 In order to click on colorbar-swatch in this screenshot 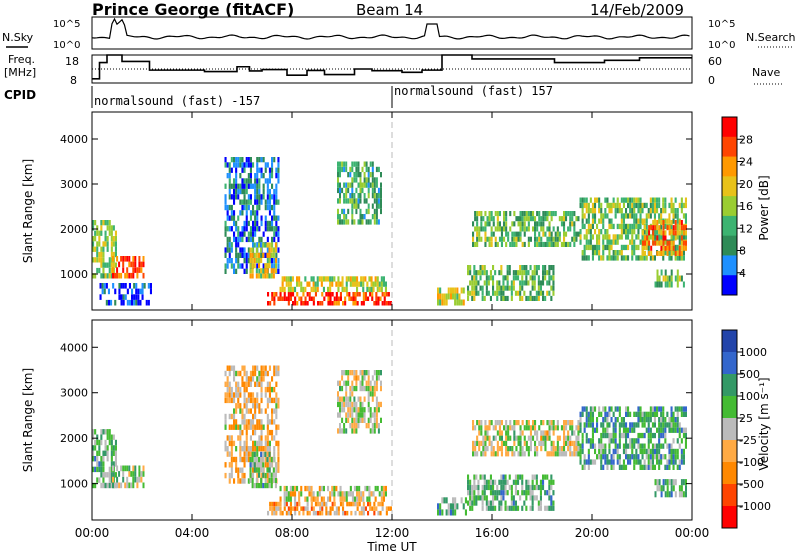, I will do `click(729, 245)`.